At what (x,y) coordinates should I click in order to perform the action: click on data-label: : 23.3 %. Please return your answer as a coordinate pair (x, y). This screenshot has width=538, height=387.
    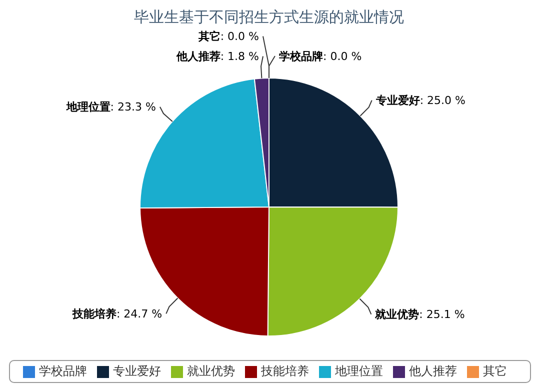
    Looking at the image, I should click on (133, 107).